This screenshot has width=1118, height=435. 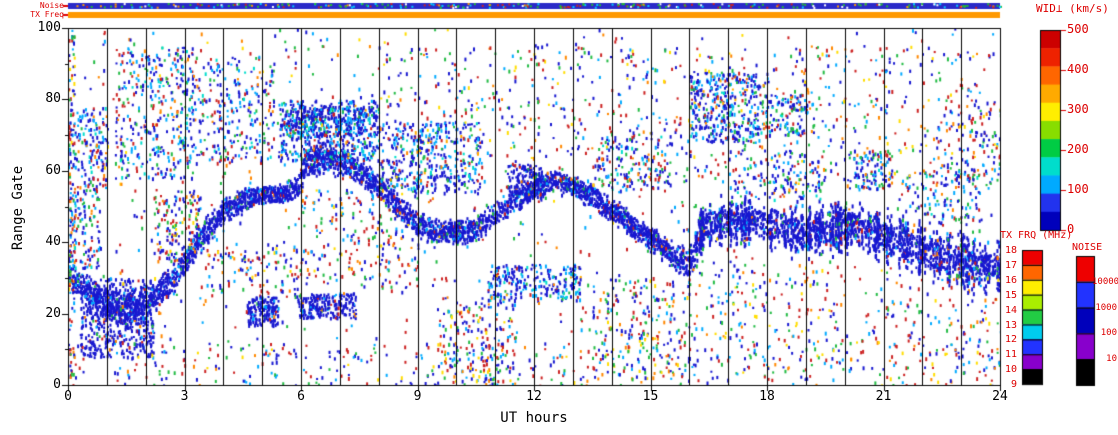 I want to click on y-tick-label: 0, so click(x=57, y=384).